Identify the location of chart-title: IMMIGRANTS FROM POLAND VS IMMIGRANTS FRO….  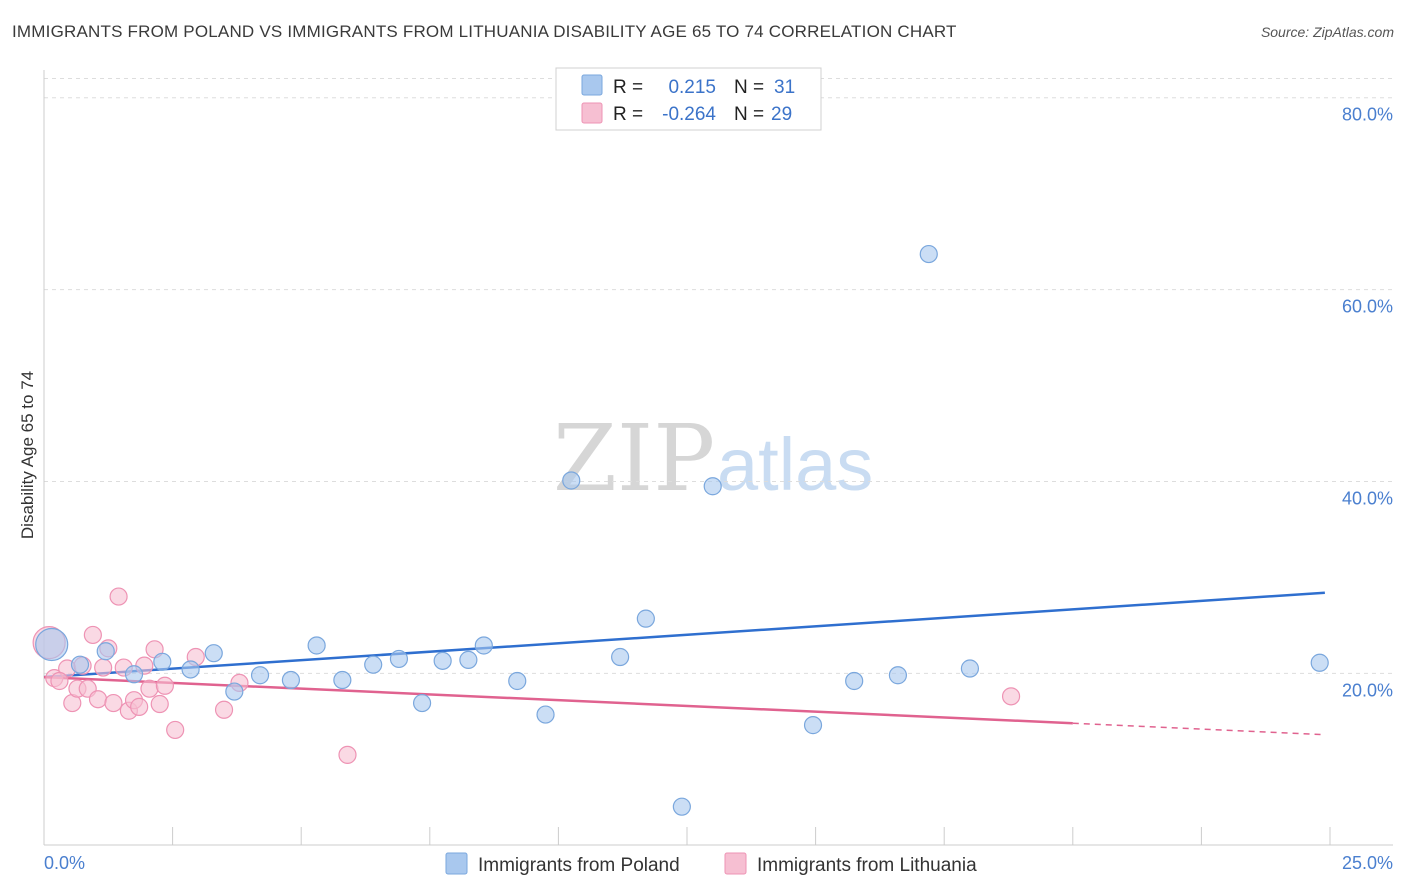
(484, 31).